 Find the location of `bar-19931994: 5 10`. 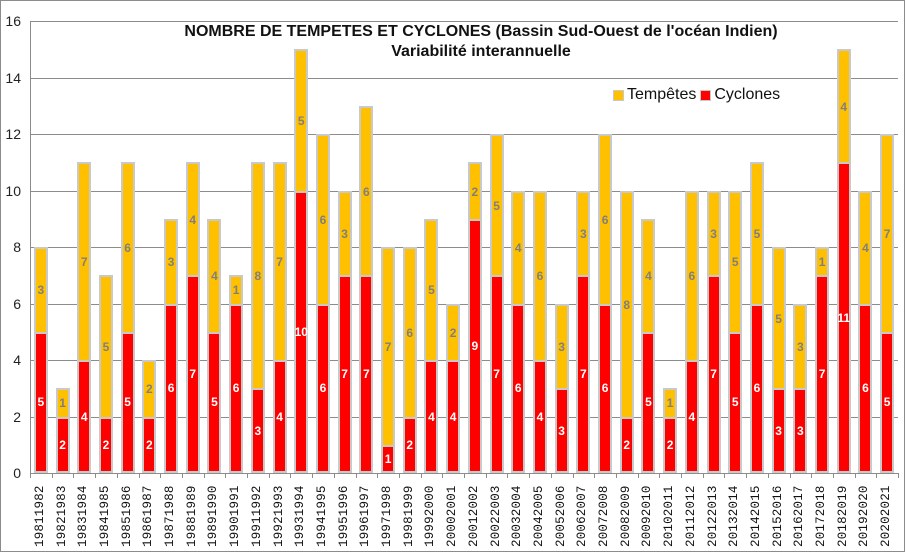

bar-19931994: 5 10 is located at coordinates (301, 247).